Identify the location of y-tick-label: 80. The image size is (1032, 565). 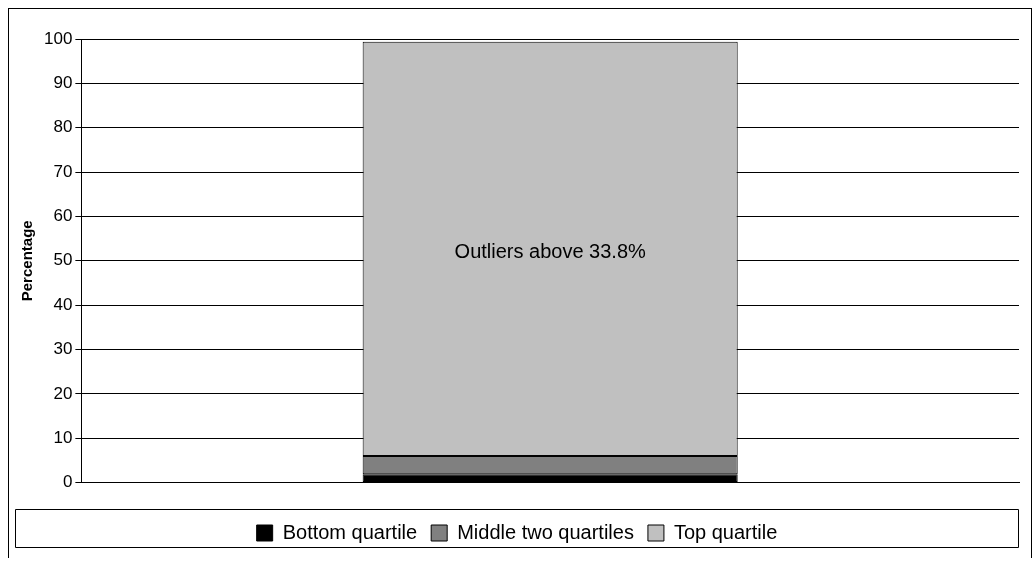
(63, 127).